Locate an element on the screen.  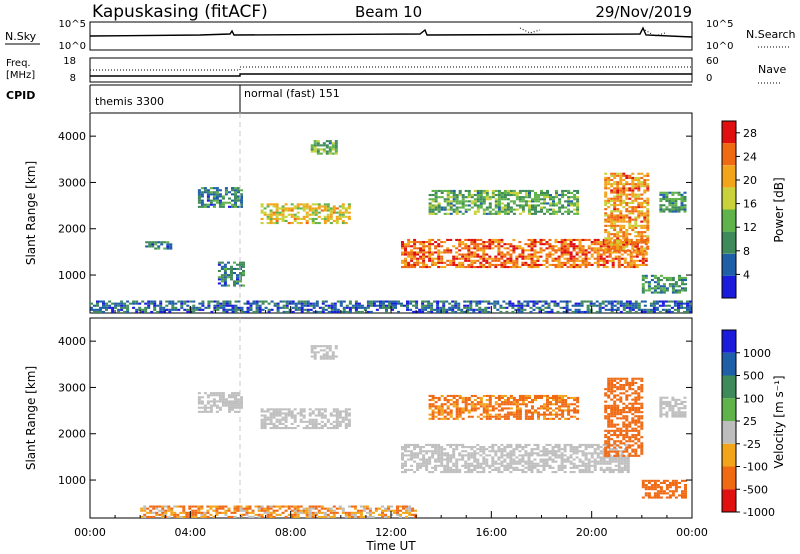
noise-tick-bottom-right: 10^0 is located at coordinates (719, 46).